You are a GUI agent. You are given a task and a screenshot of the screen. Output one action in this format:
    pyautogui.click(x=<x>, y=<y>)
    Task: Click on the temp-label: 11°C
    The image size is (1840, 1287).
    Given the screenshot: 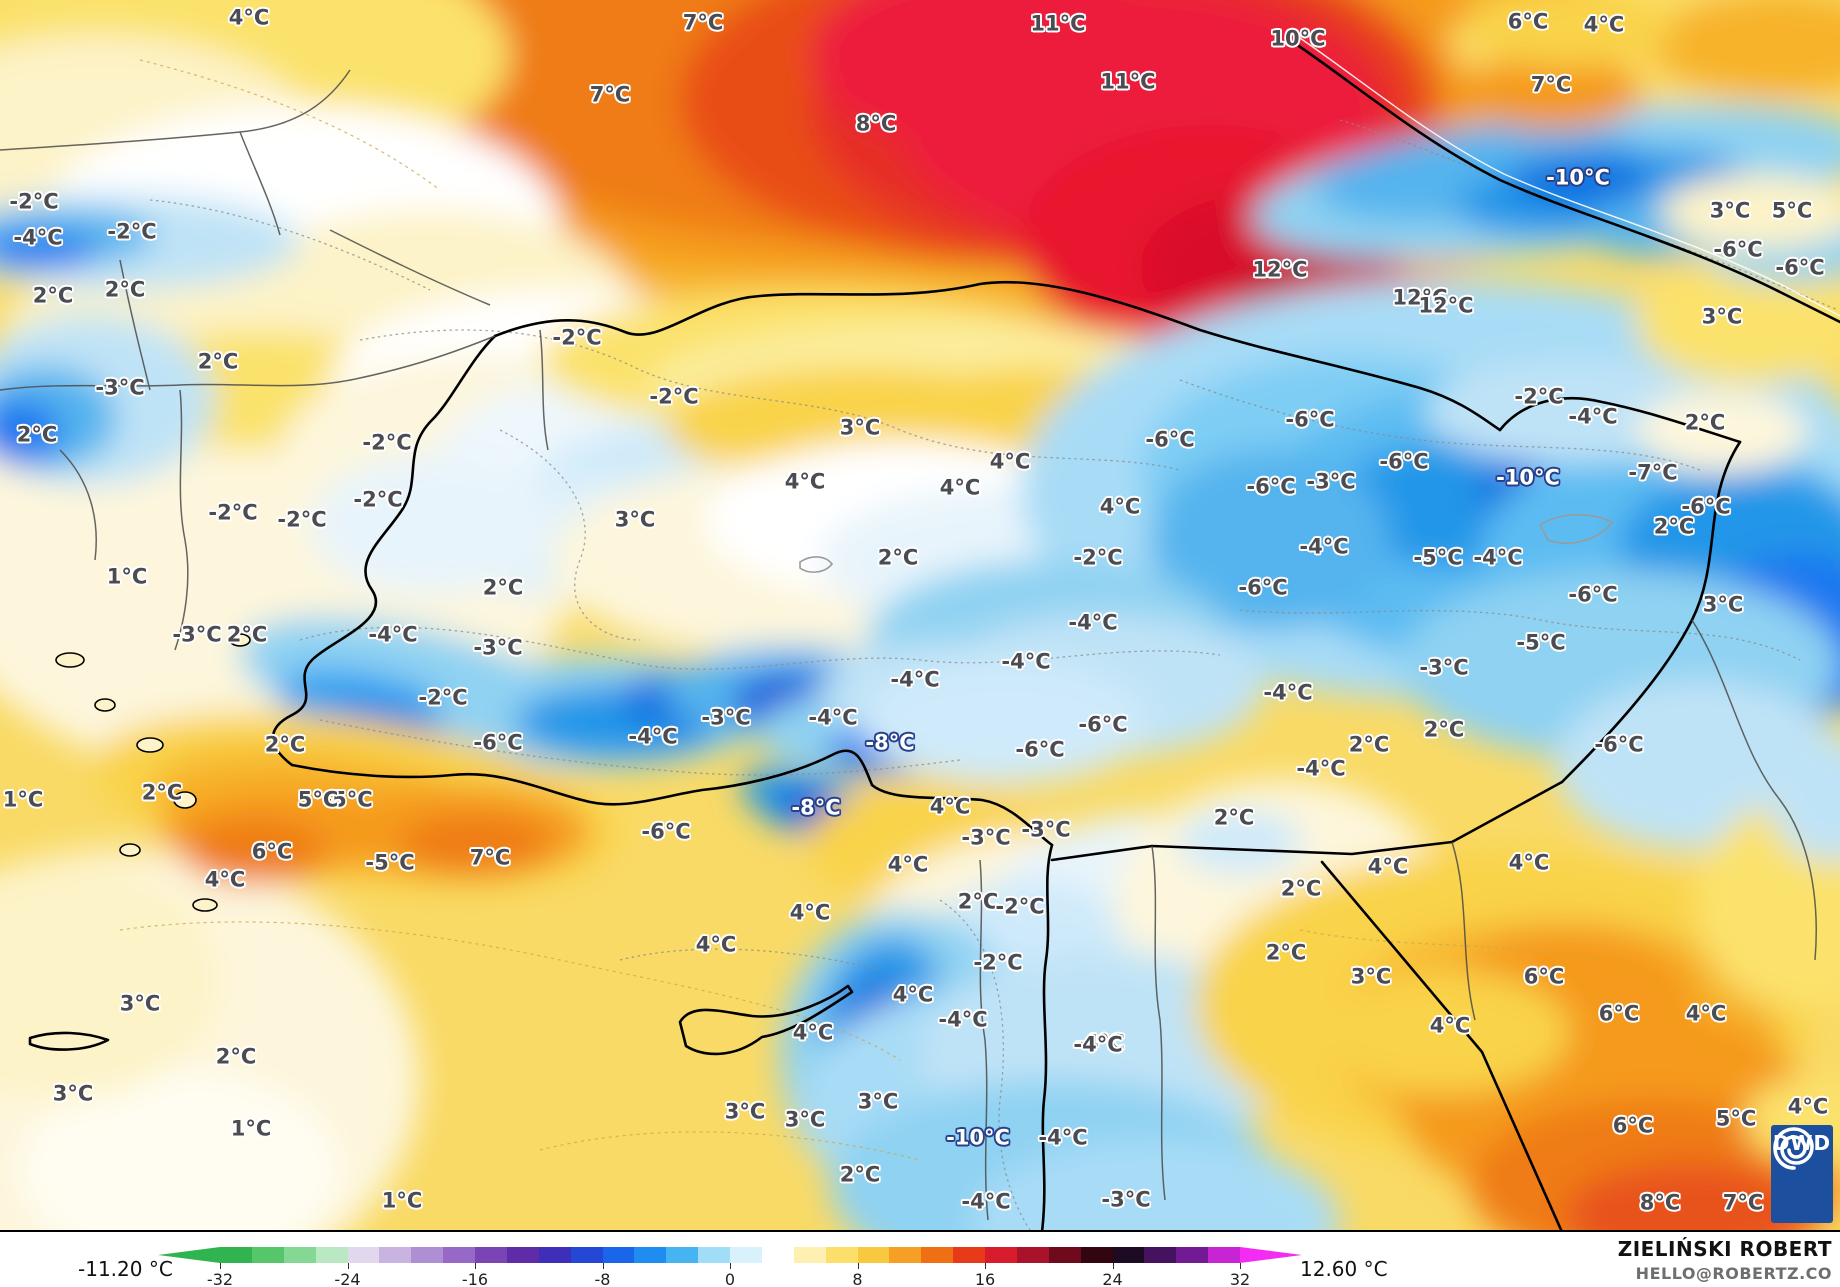 What is the action you would take?
    pyautogui.click(x=1058, y=23)
    